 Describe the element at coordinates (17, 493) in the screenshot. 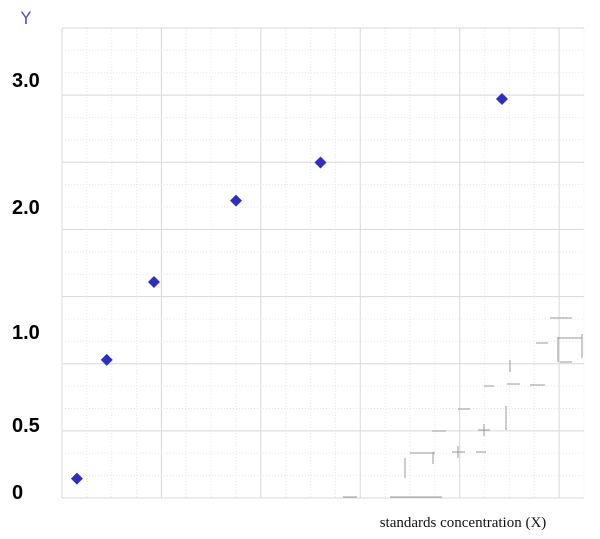

I see `y-tick-label: 0` at that location.